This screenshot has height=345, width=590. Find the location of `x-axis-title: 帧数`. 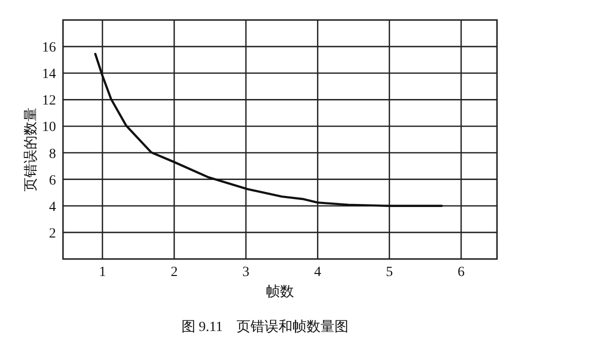

x-axis-title: 帧数 is located at coordinates (280, 292).